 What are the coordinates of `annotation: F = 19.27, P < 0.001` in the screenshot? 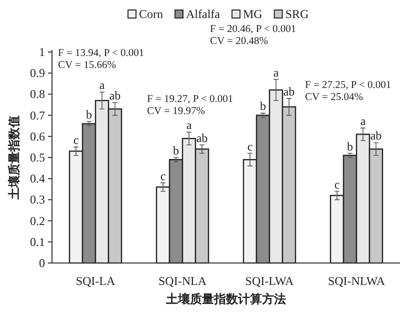 It's located at (190, 99).